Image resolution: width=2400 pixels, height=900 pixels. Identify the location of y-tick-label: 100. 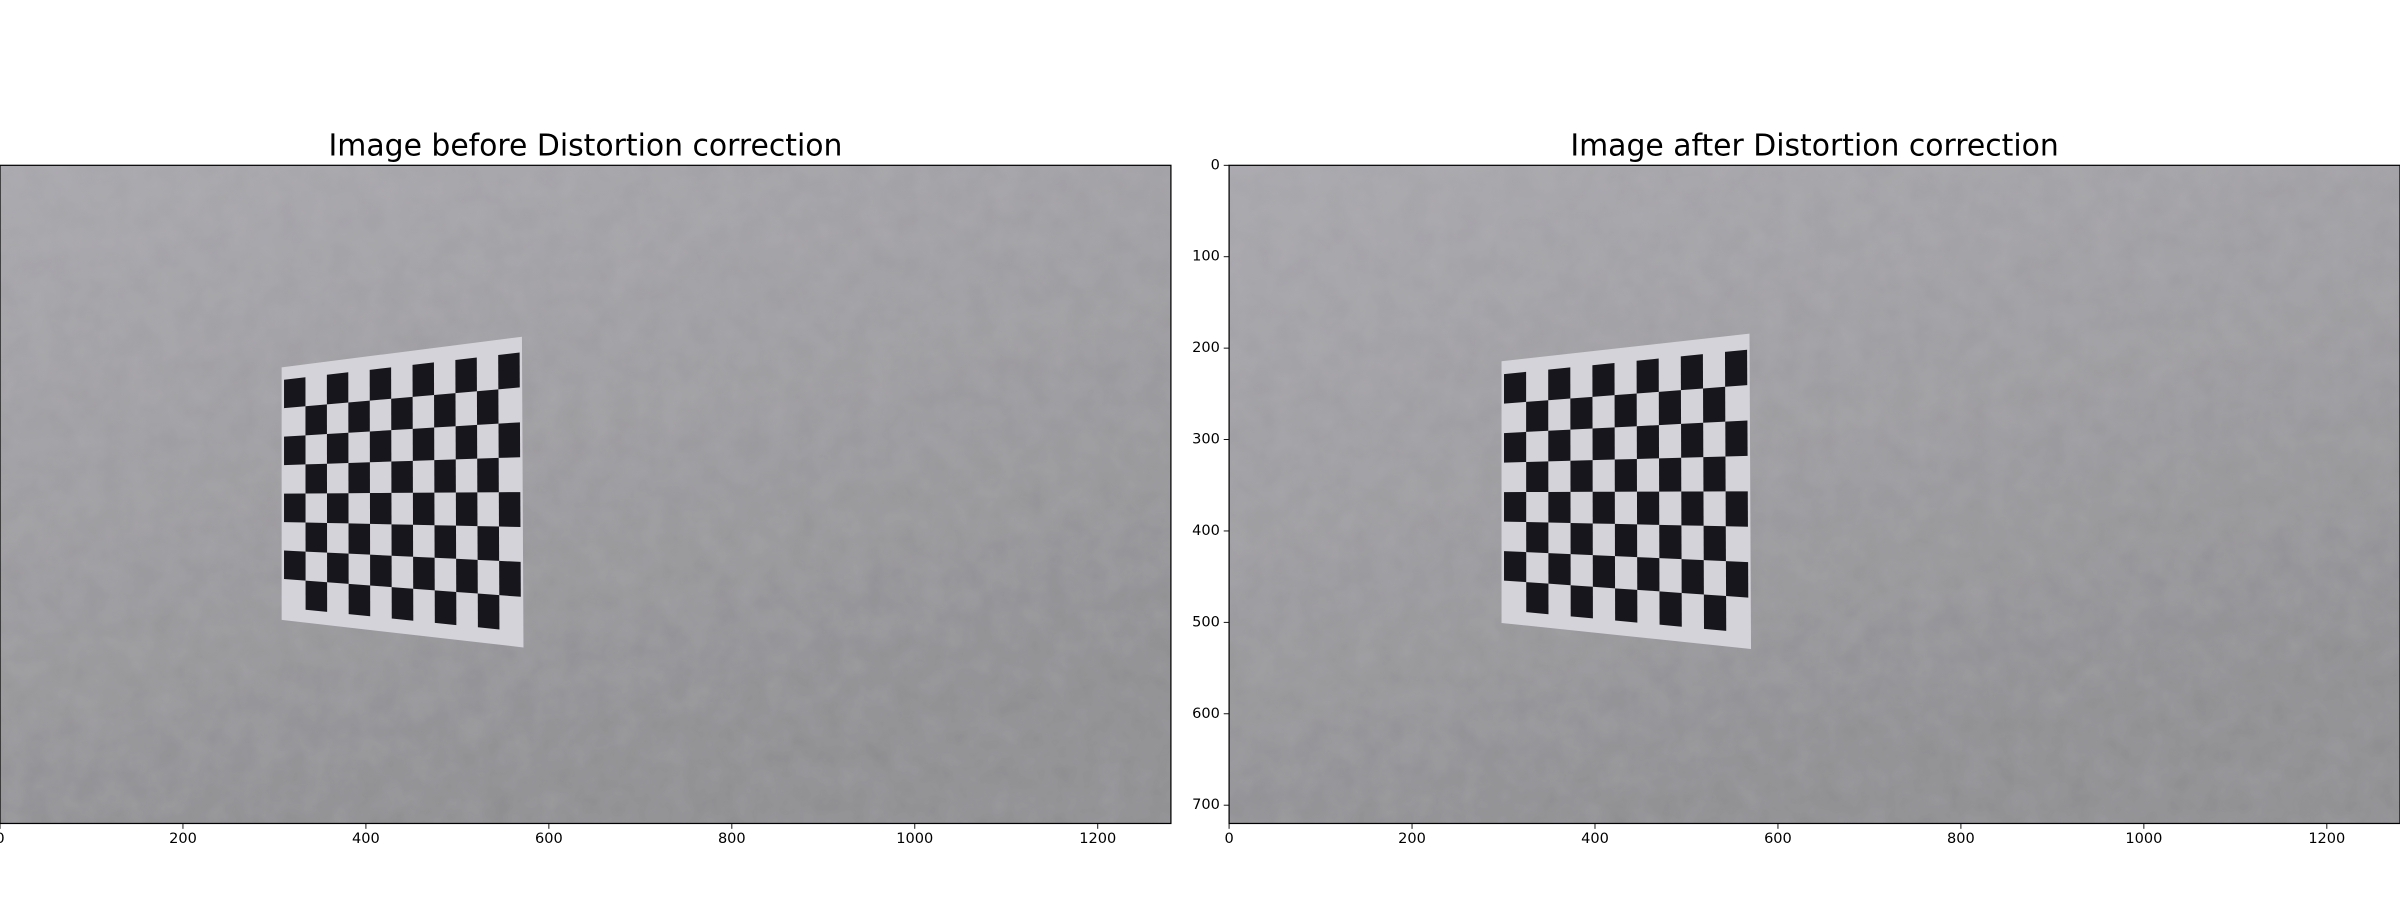
(1206, 257).